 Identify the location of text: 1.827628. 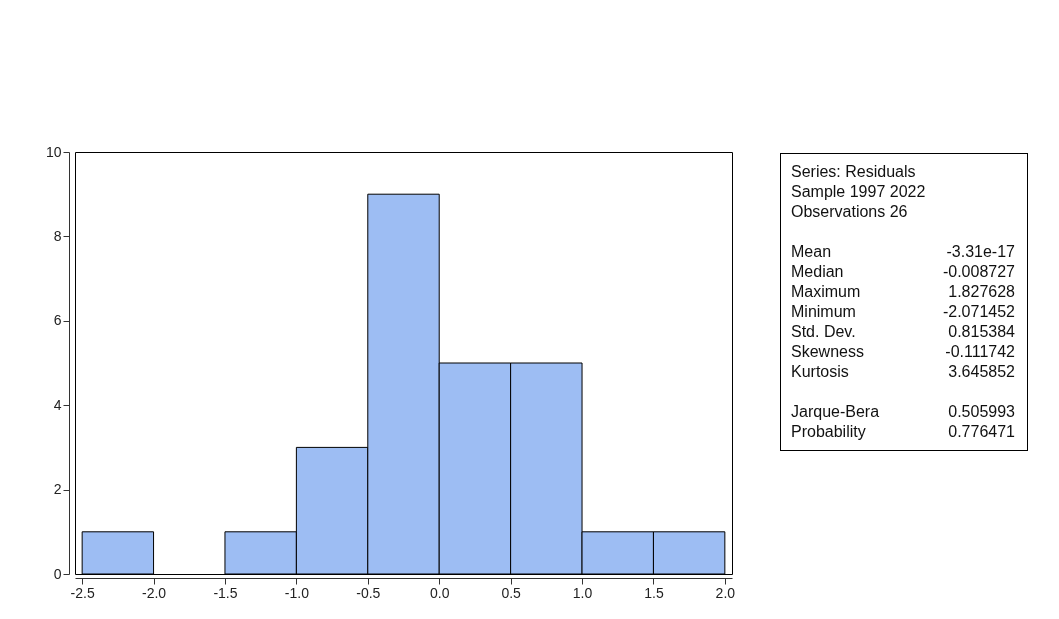
(981, 292).